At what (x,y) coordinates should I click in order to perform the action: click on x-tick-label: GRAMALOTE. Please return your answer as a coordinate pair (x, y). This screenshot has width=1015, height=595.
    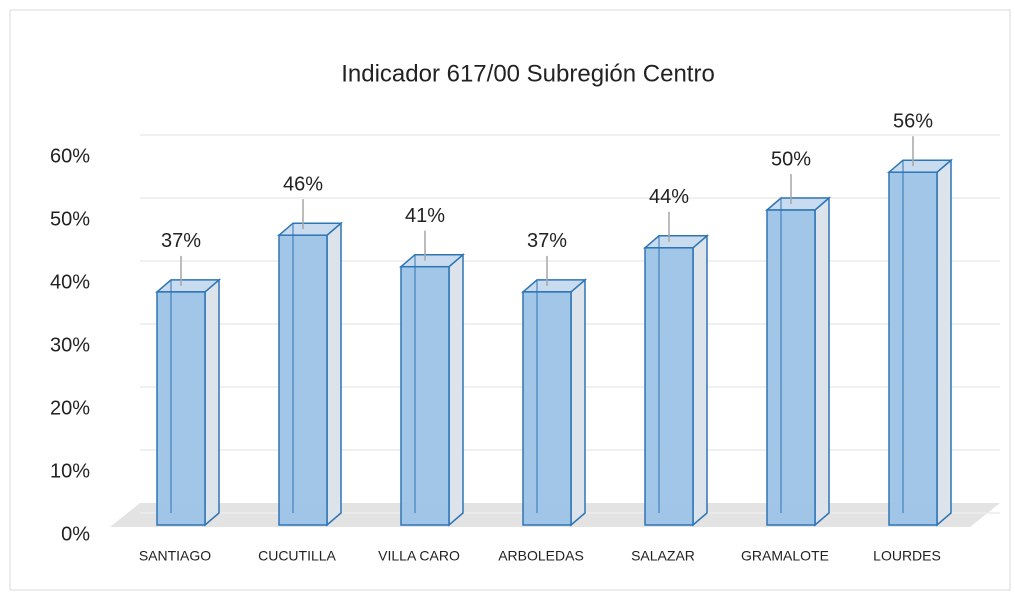
    Looking at the image, I should click on (785, 556).